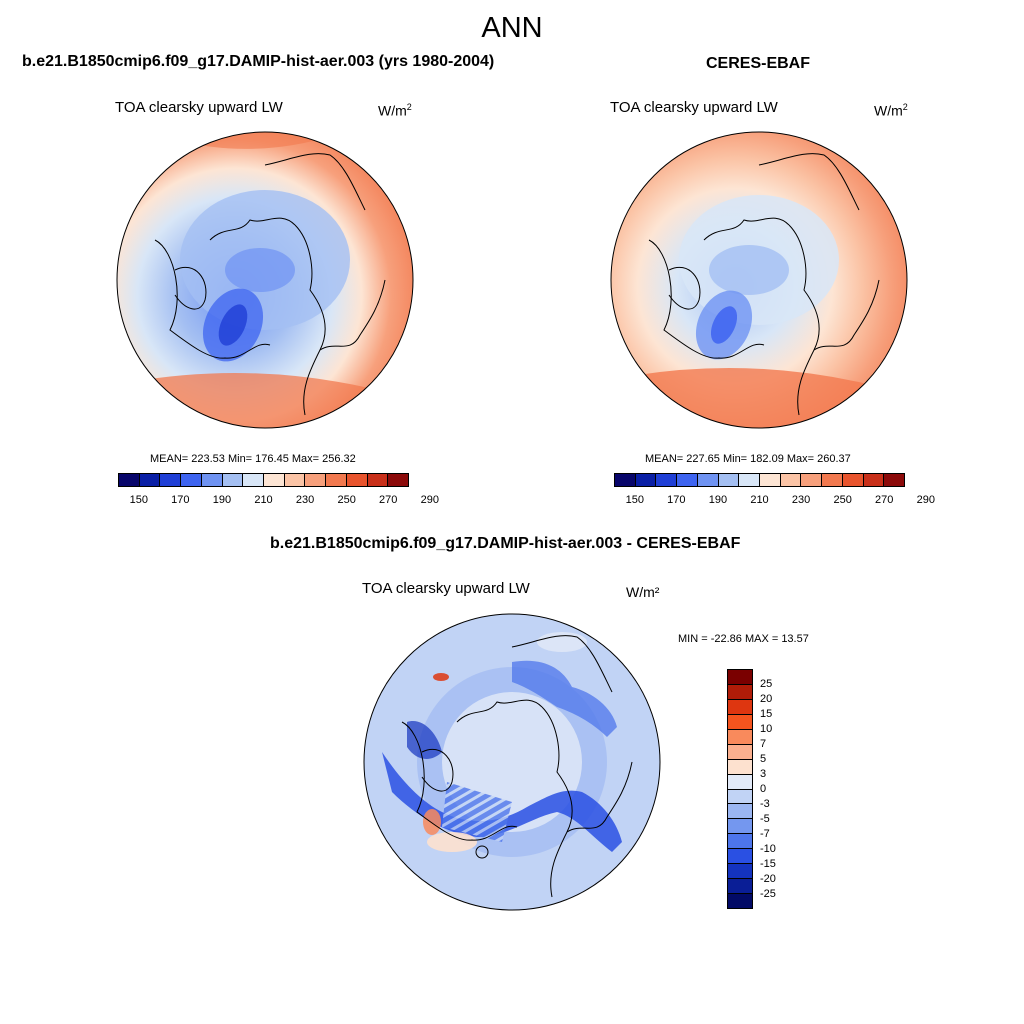  Describe the element at coordinates (758, 63) in the screenshot. I see `obs-case-title: CERES-EBAF` at that location.